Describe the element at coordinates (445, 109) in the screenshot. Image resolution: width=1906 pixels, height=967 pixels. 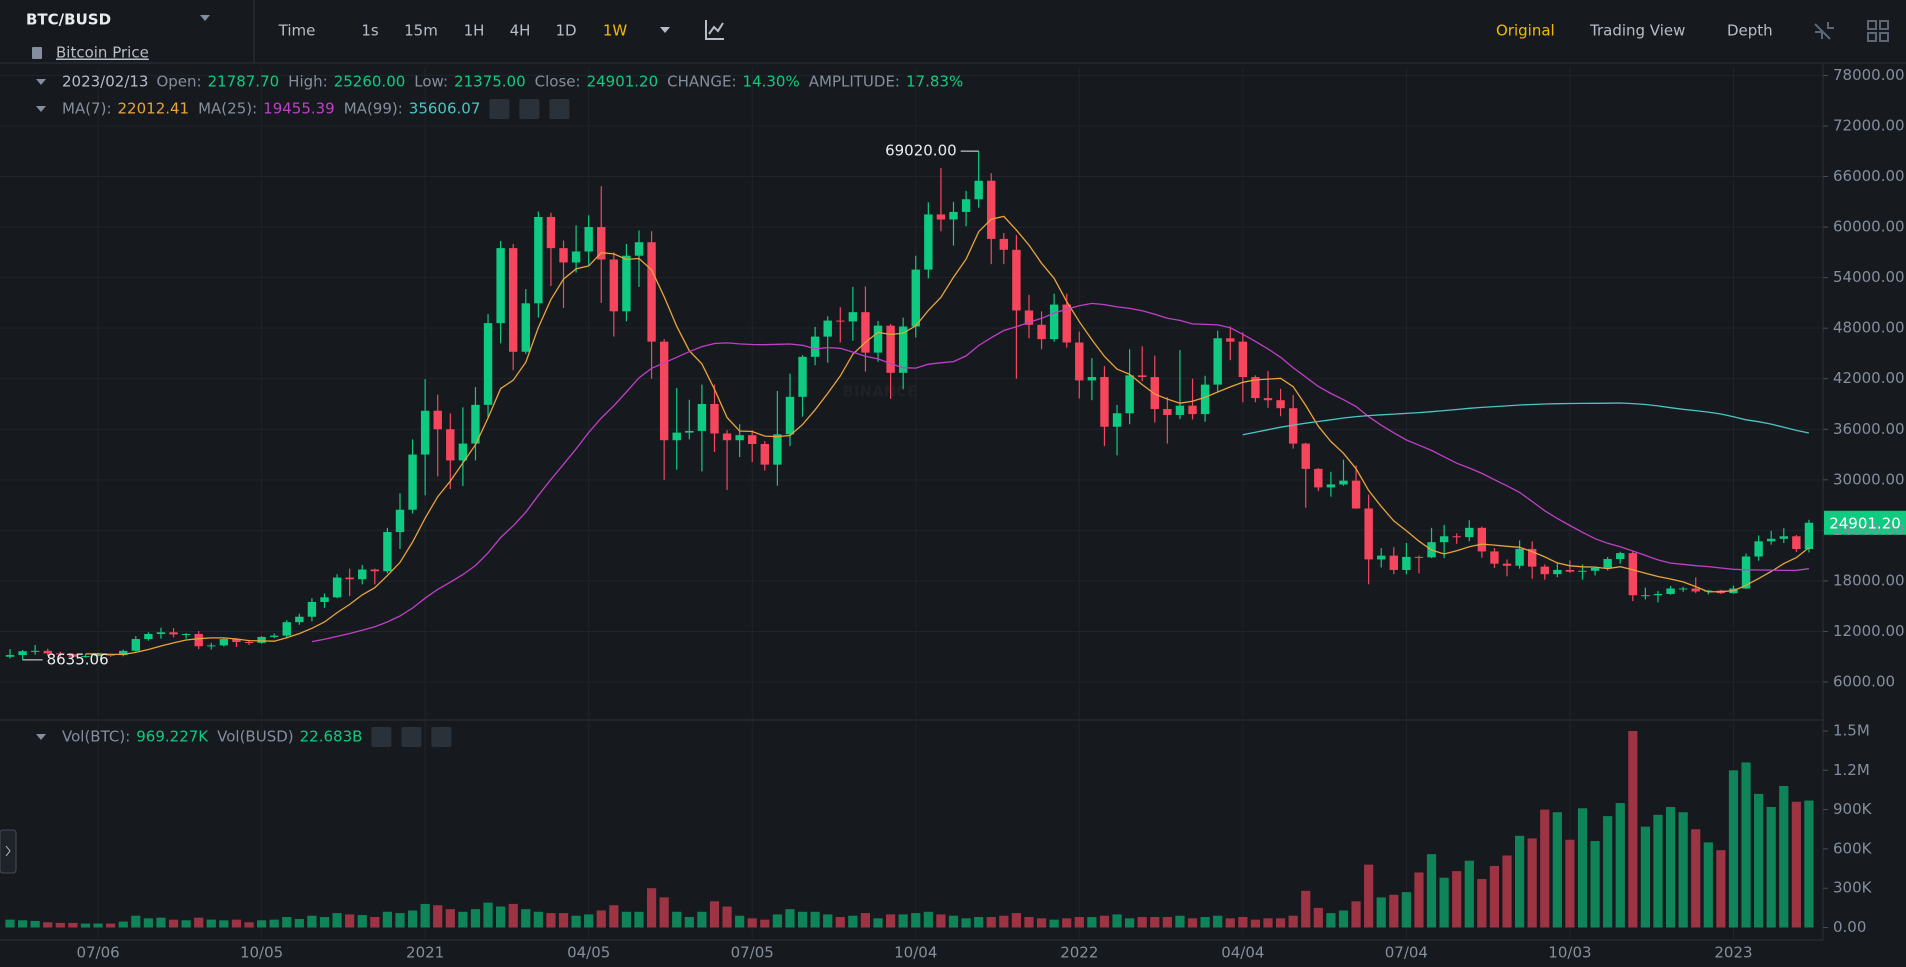
I see `info-text: 35606.07` at that location.